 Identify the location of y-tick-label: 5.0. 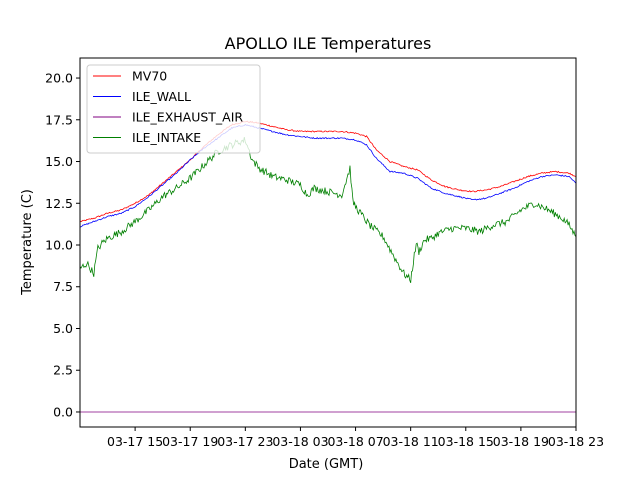
(63, 328).